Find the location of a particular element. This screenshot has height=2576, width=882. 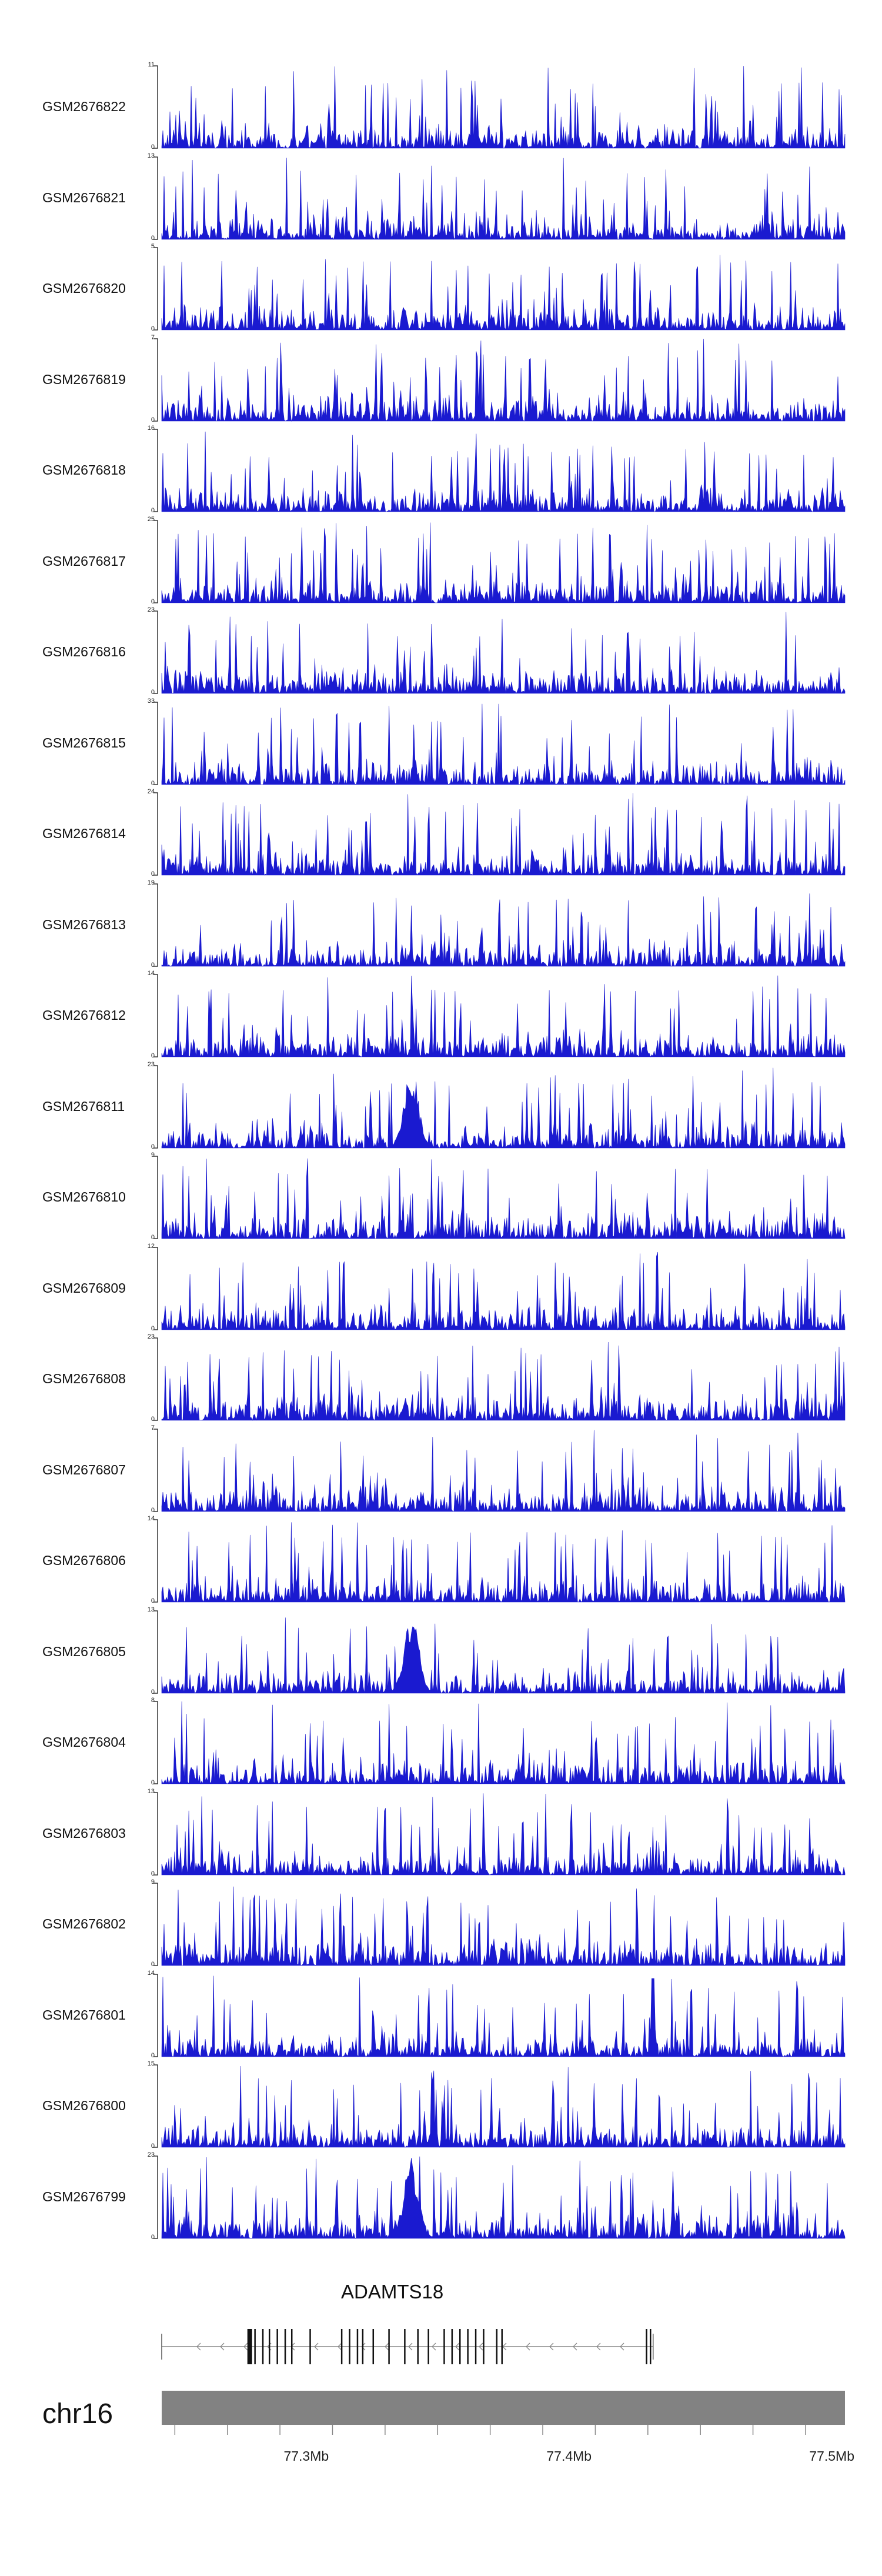

track-label: GSM2676803 is located at coordinates (84, 1833).